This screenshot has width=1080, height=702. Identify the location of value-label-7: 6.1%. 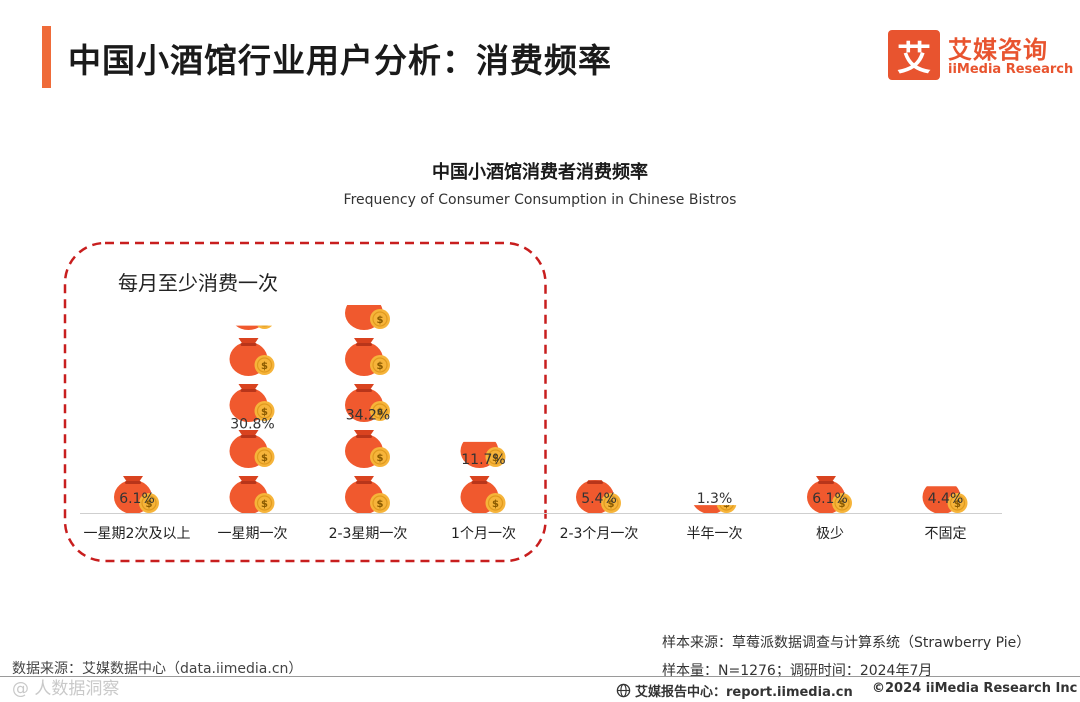
(830, 499).